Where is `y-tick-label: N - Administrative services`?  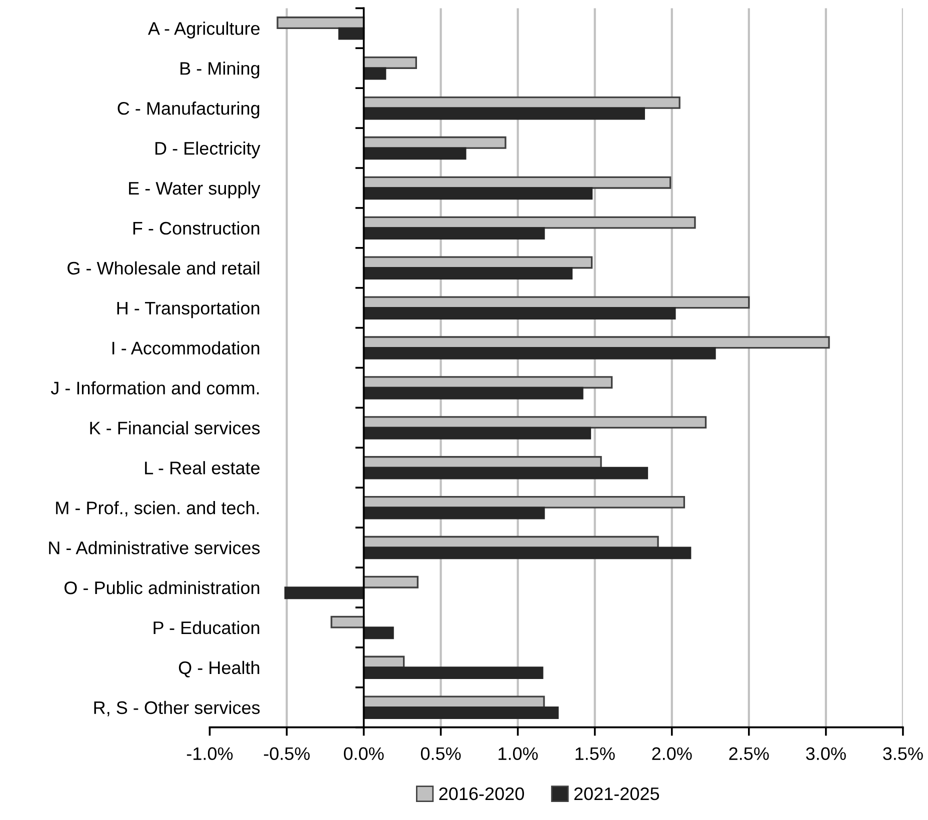 y-tick-label: N - Administrative services is located at coordinates (154, 547).